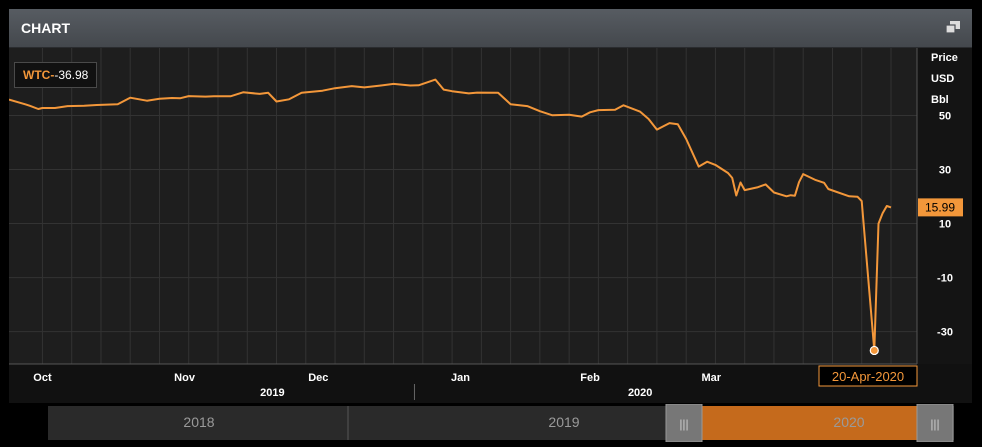  What do you see at coordinates (953, 27) in the screenshot?
I see `popout-icon` at bounding box center [953, 27].